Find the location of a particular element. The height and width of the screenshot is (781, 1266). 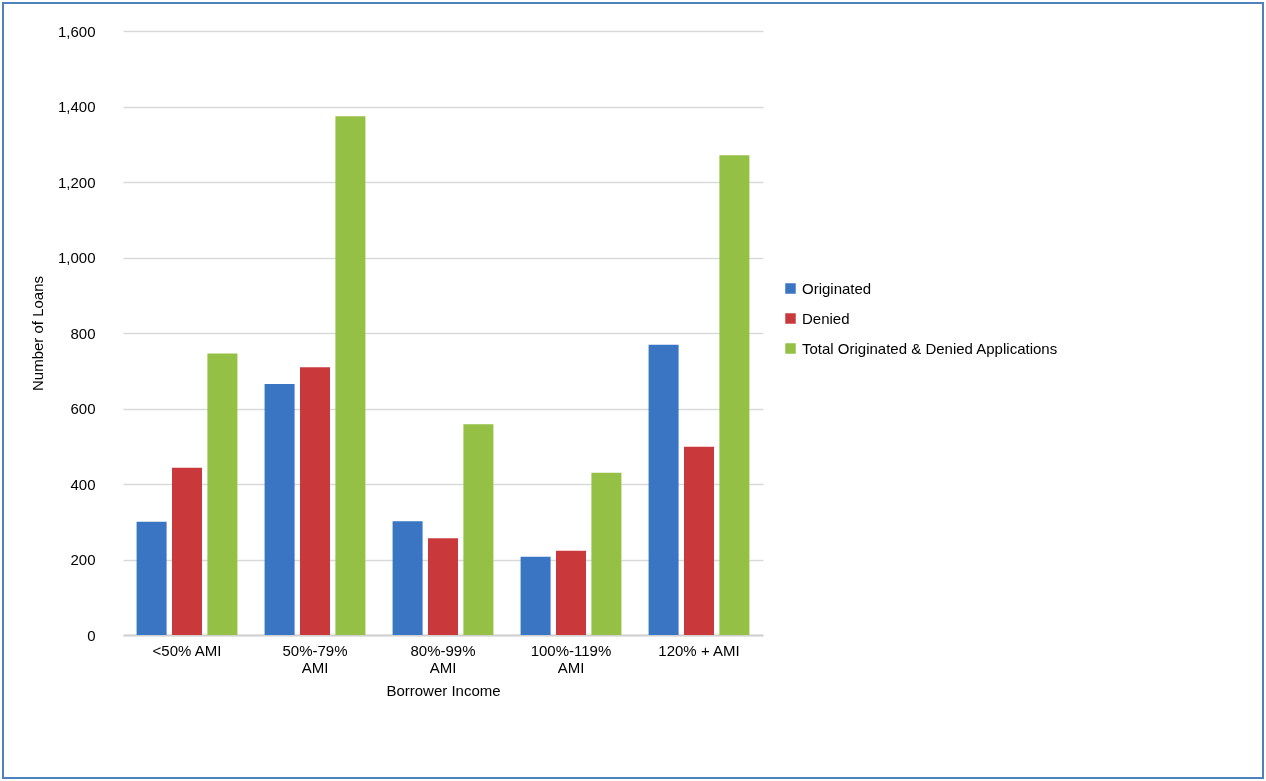

y-tick-label: 600 is located at coordinates (83, 408).